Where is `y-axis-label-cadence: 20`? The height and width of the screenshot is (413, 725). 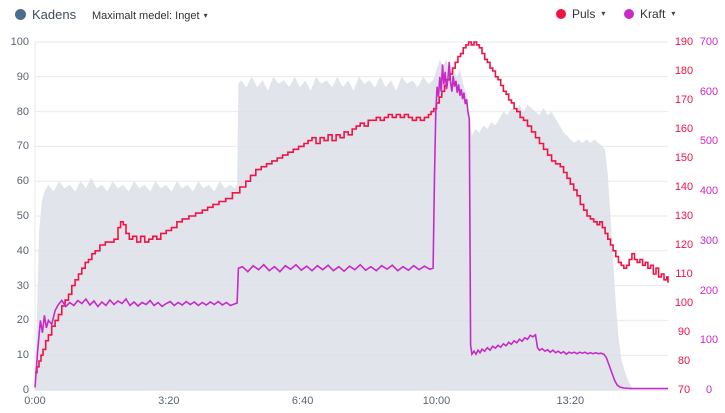
y-axis-label-cadence: 20 is located at coordinates (22, 320).